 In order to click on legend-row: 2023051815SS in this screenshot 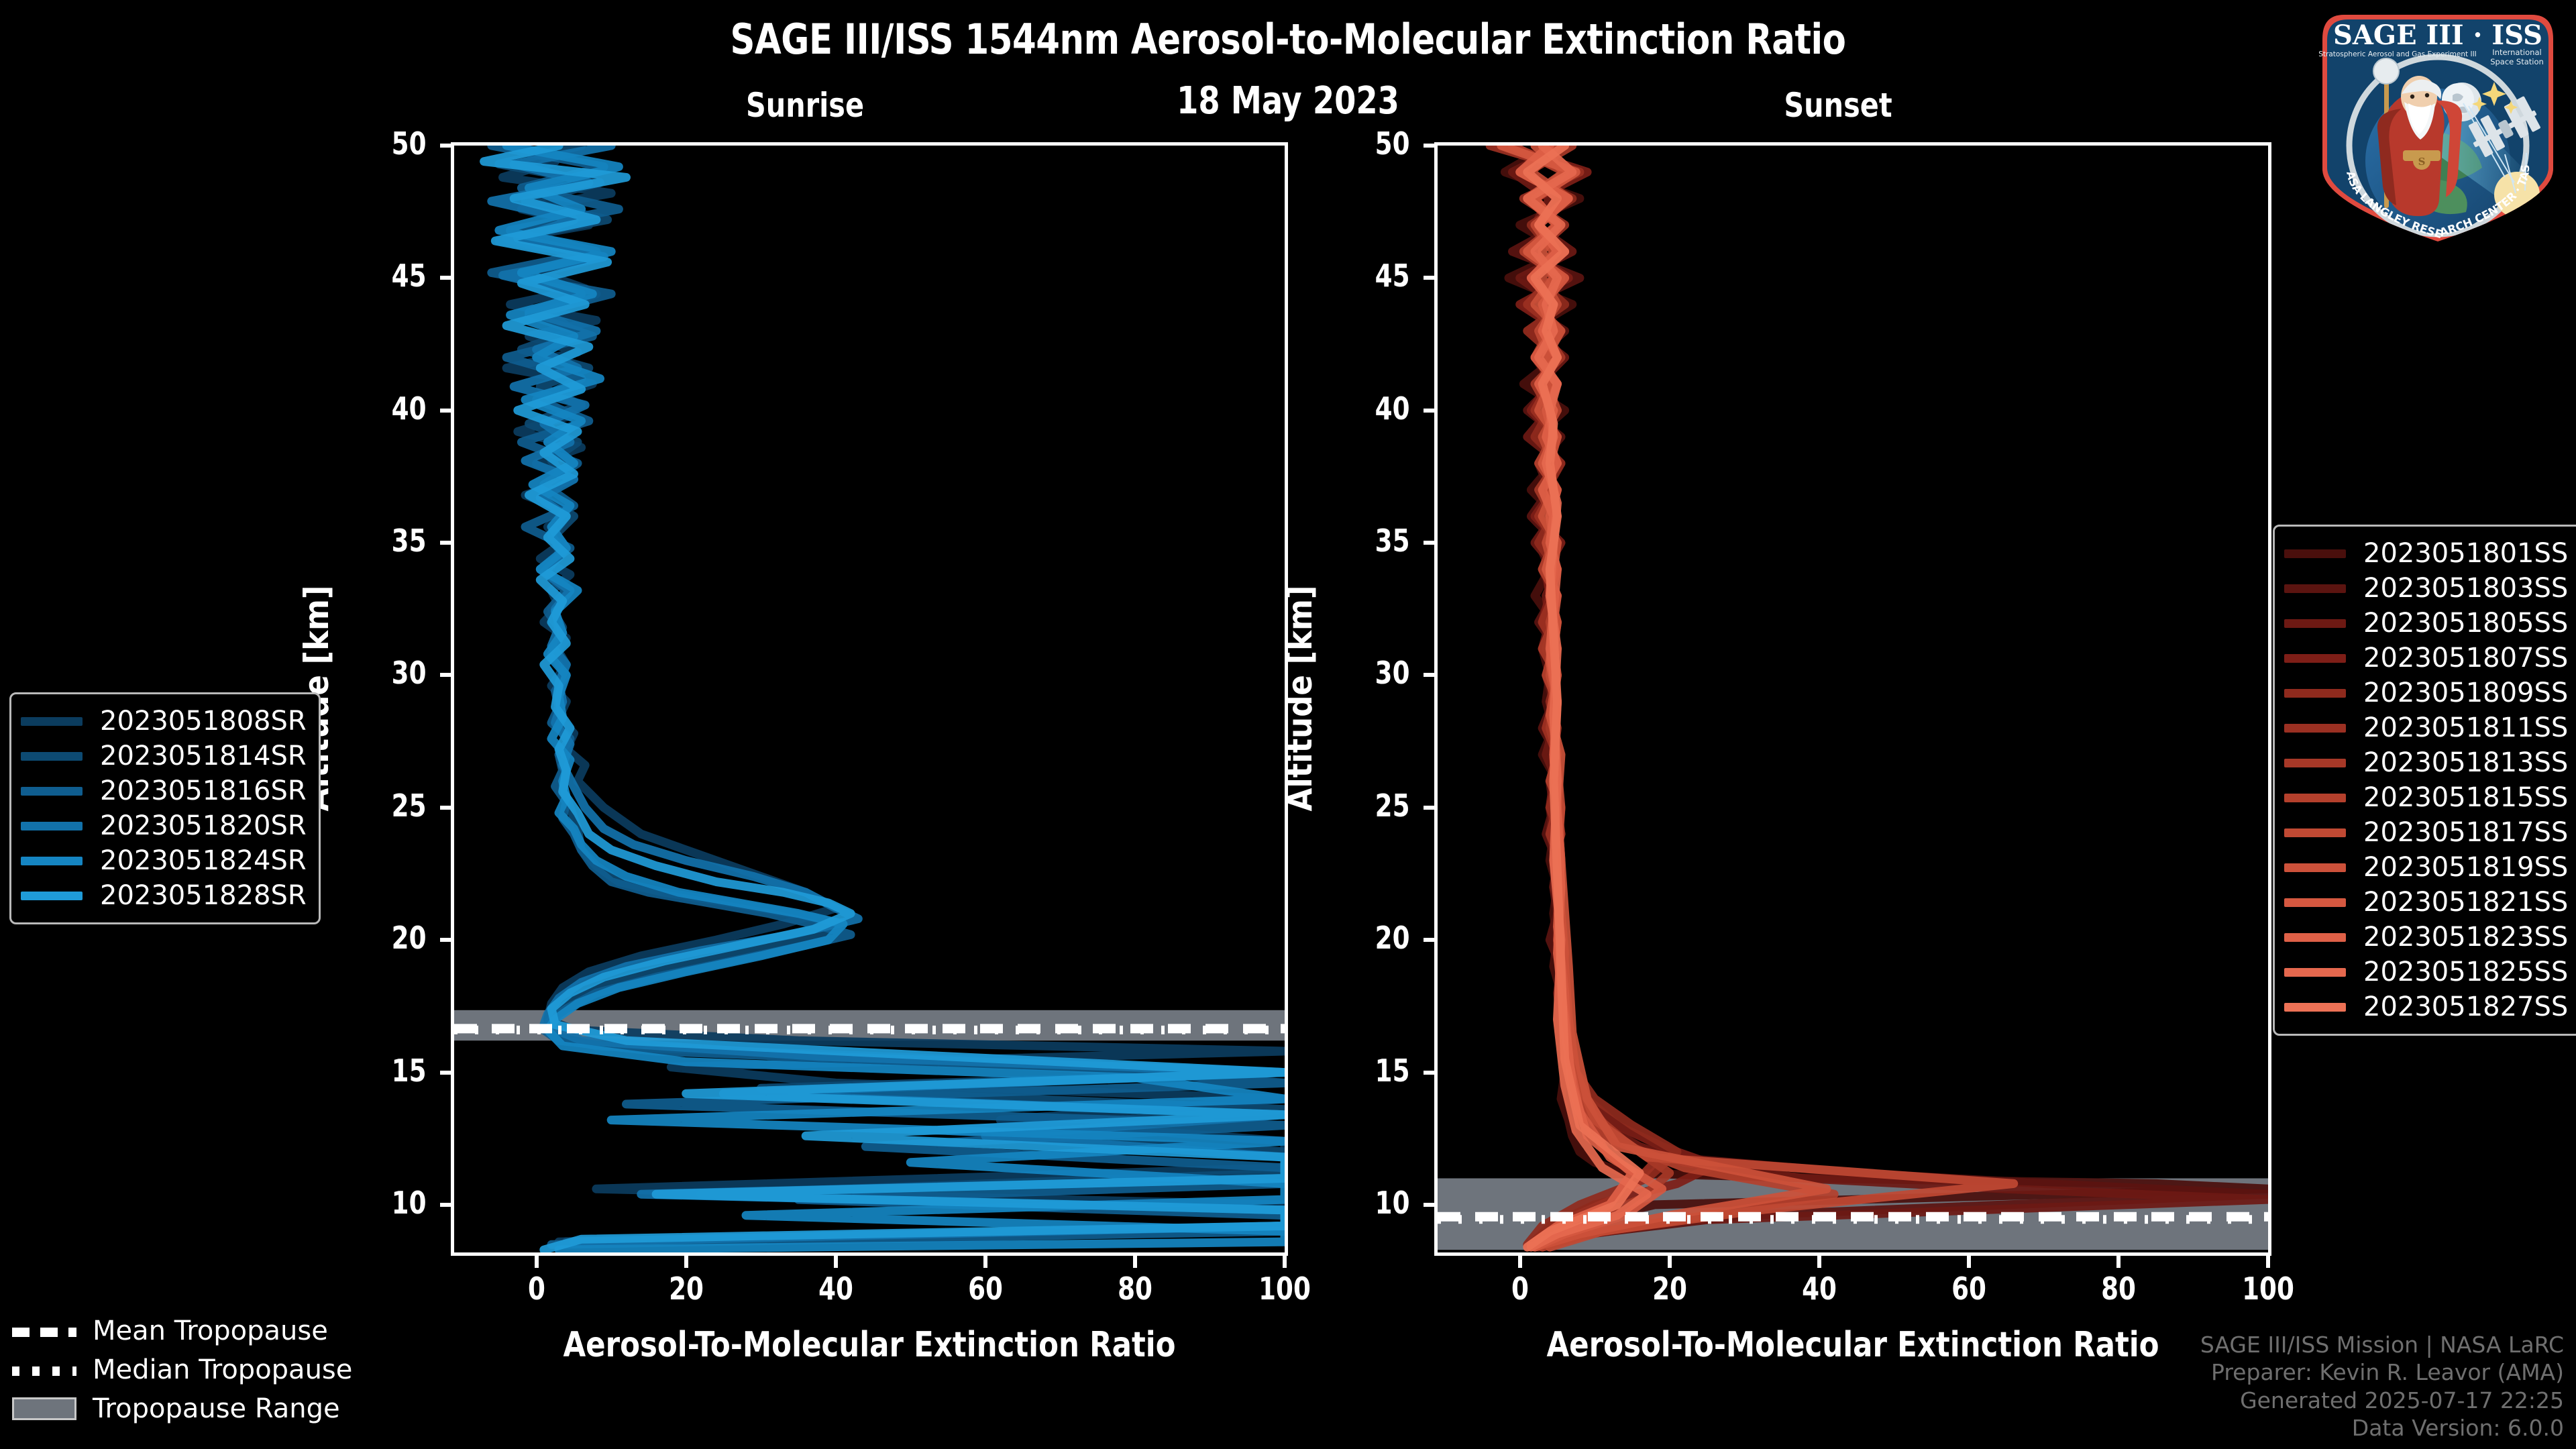, I will do `click(2426, 797)`.